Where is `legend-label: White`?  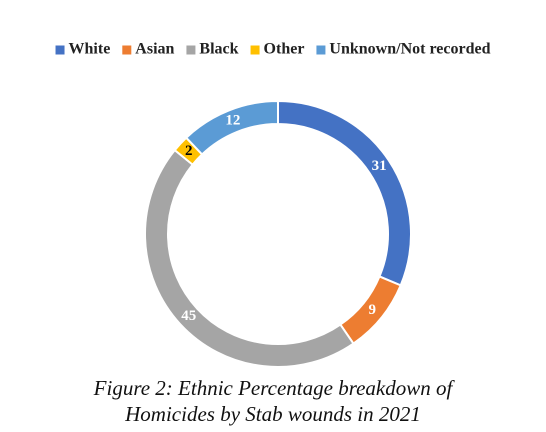
legend-label: White is located at coordinates (90, 49).